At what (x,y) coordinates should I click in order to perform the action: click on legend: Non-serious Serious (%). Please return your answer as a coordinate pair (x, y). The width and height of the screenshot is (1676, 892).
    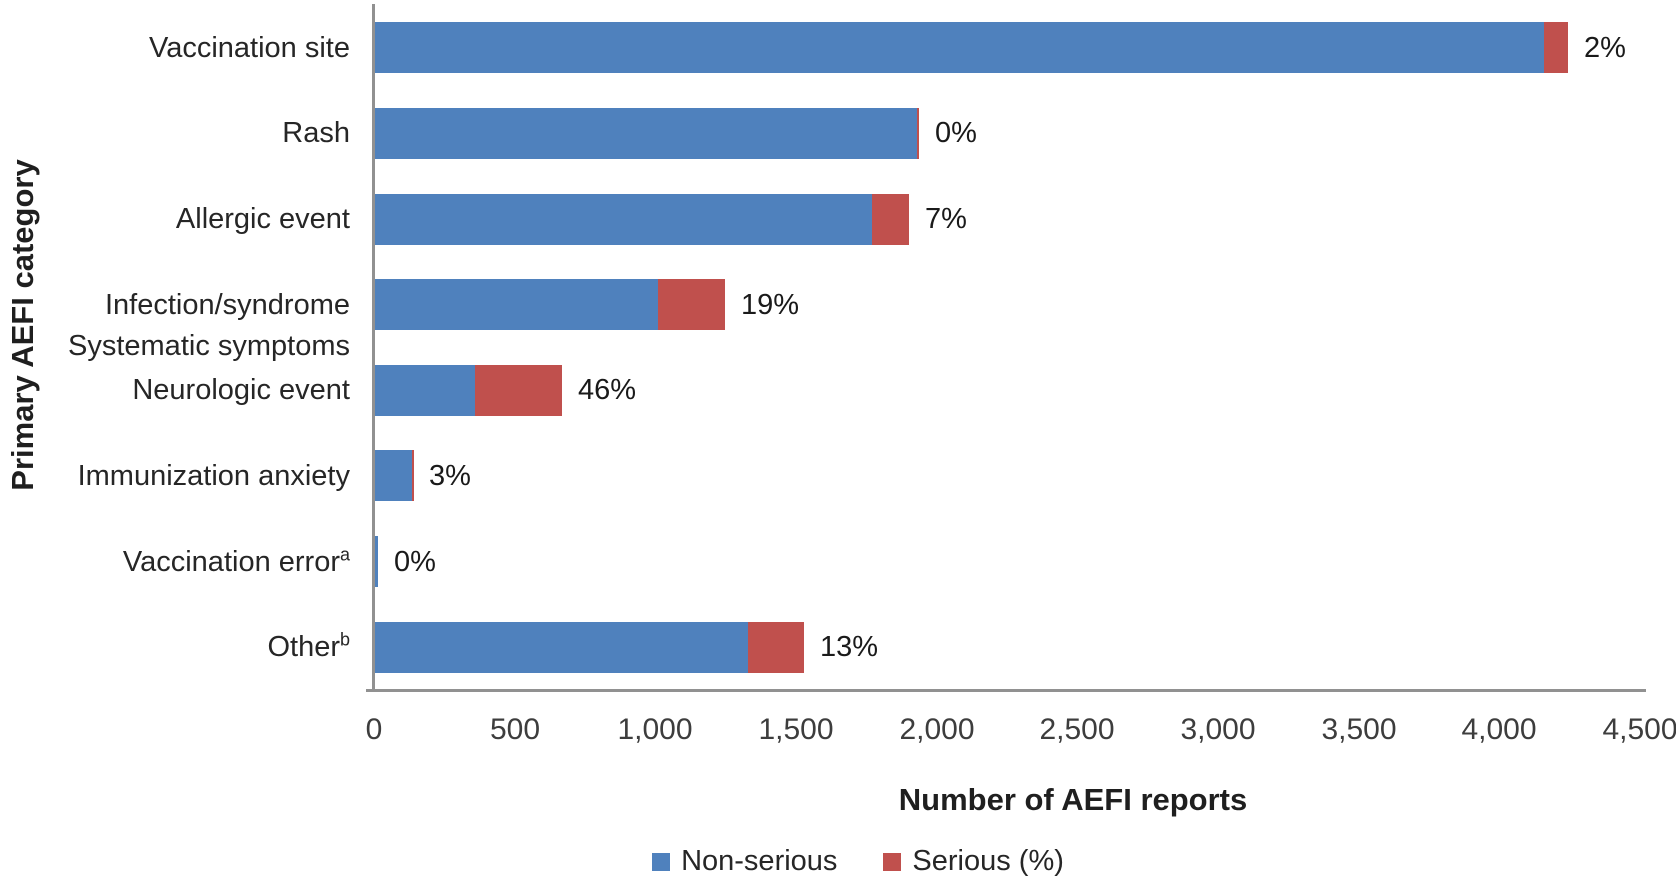
    Looking at the image, I should click on (838, 861).